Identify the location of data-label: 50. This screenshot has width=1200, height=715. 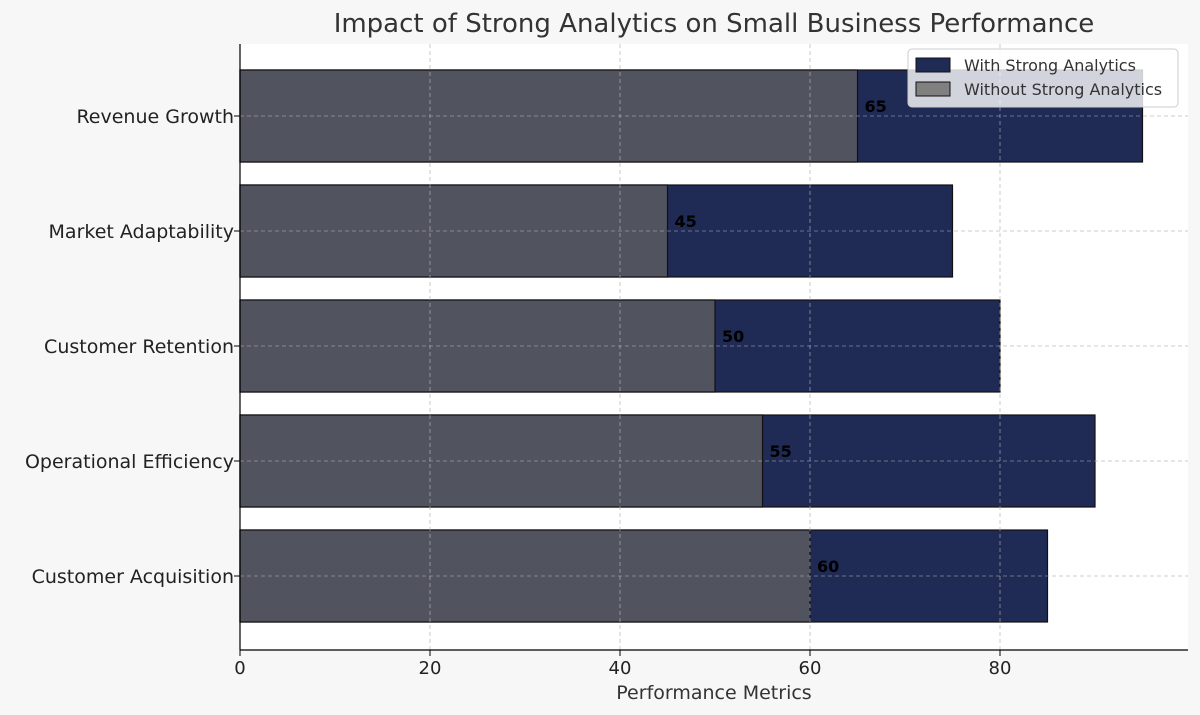
(733, 336).